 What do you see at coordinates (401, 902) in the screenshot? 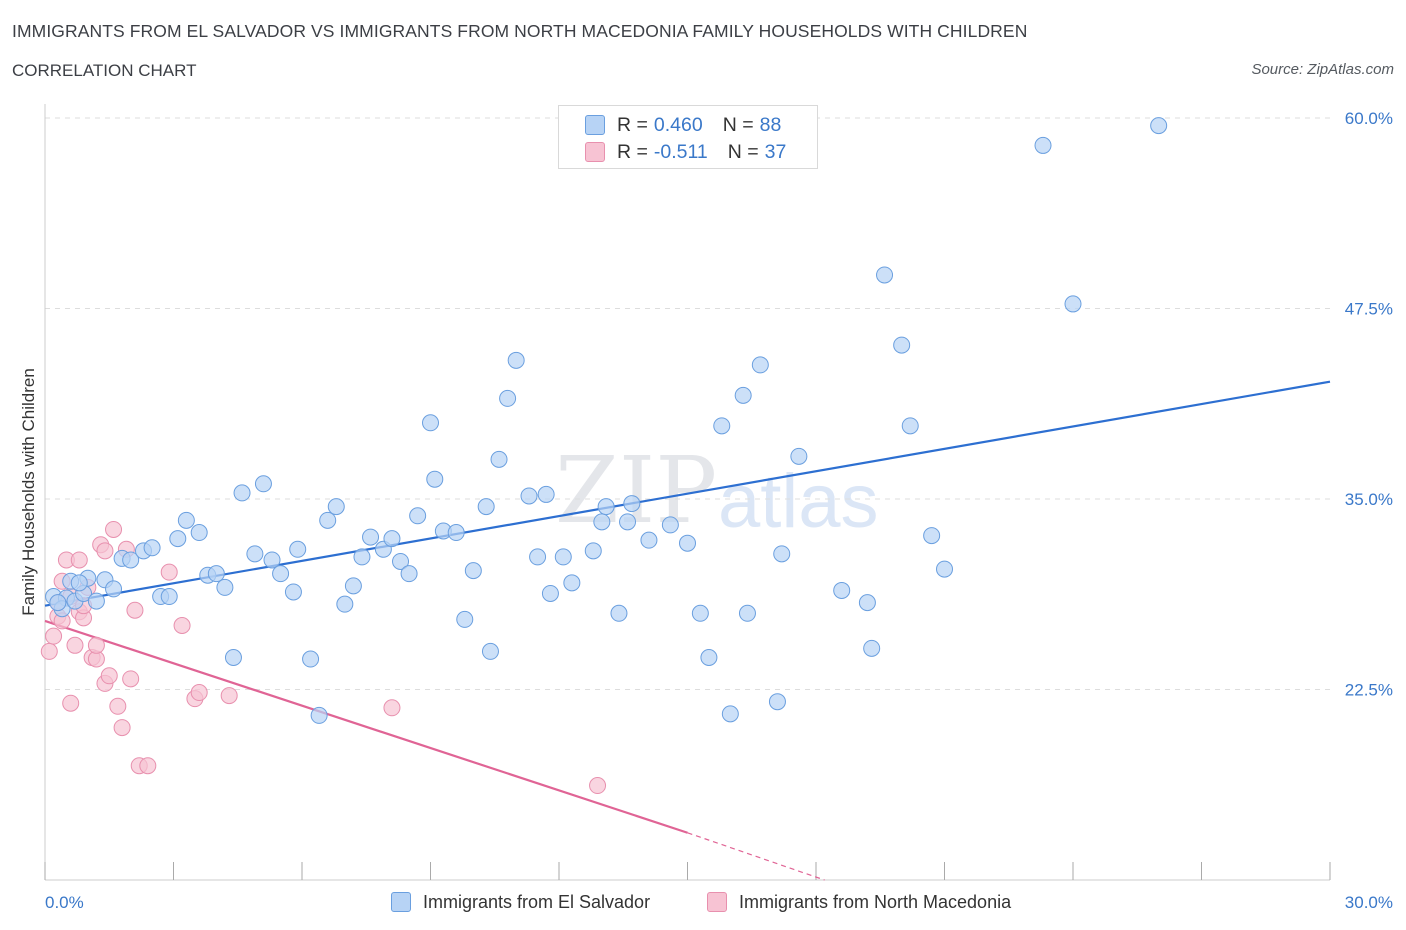
I see `bottom-legend-swatch-blue` at bounding box center [401, 902].